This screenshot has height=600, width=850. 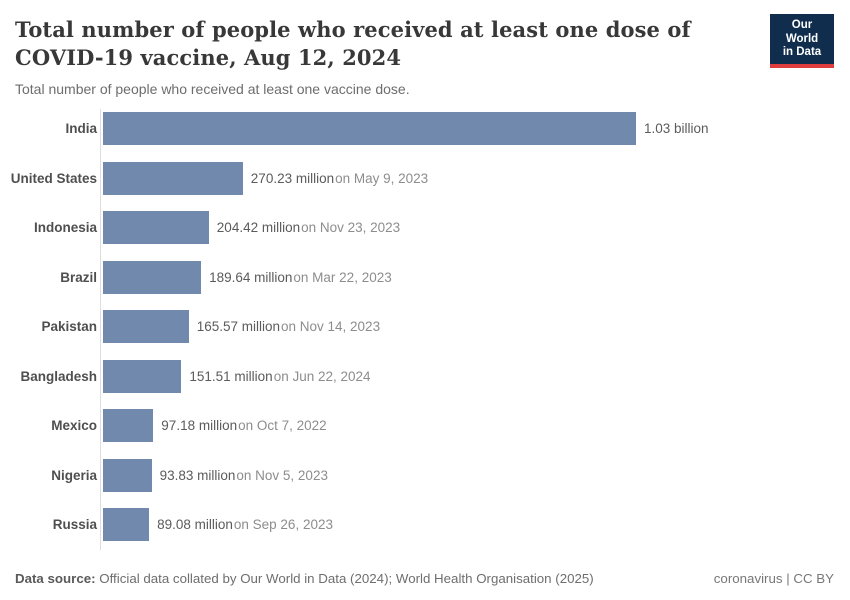 What do you see at coordinates (258, 228) in the screenshot?
I see `value-label: 204.42 million` at bounding box center [258, 228].